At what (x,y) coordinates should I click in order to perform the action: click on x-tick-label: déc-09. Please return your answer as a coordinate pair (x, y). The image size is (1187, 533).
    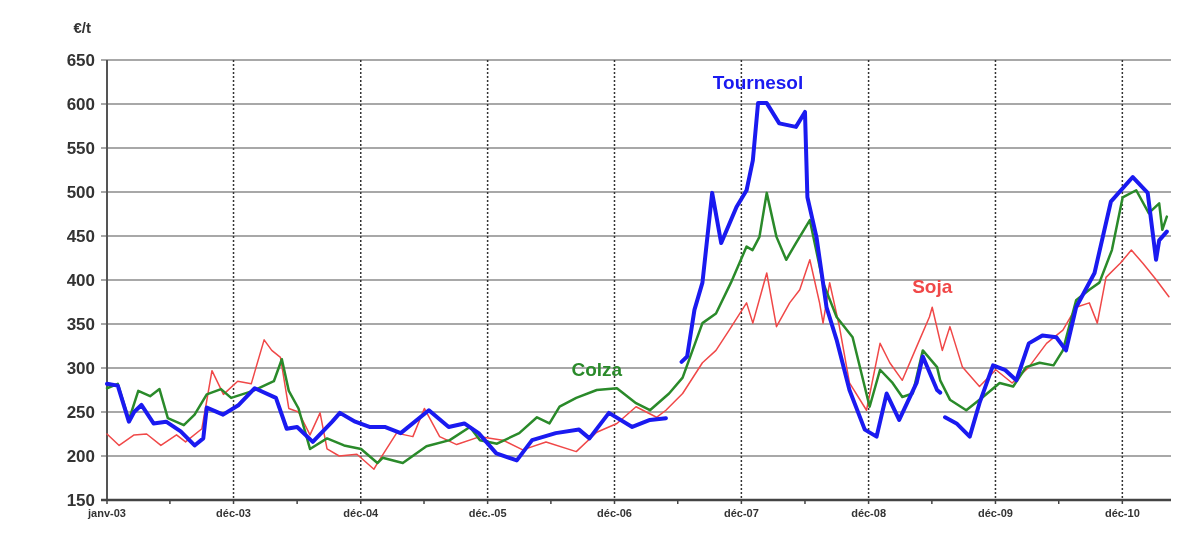
    Looking at the image, I should click on (995, 513).